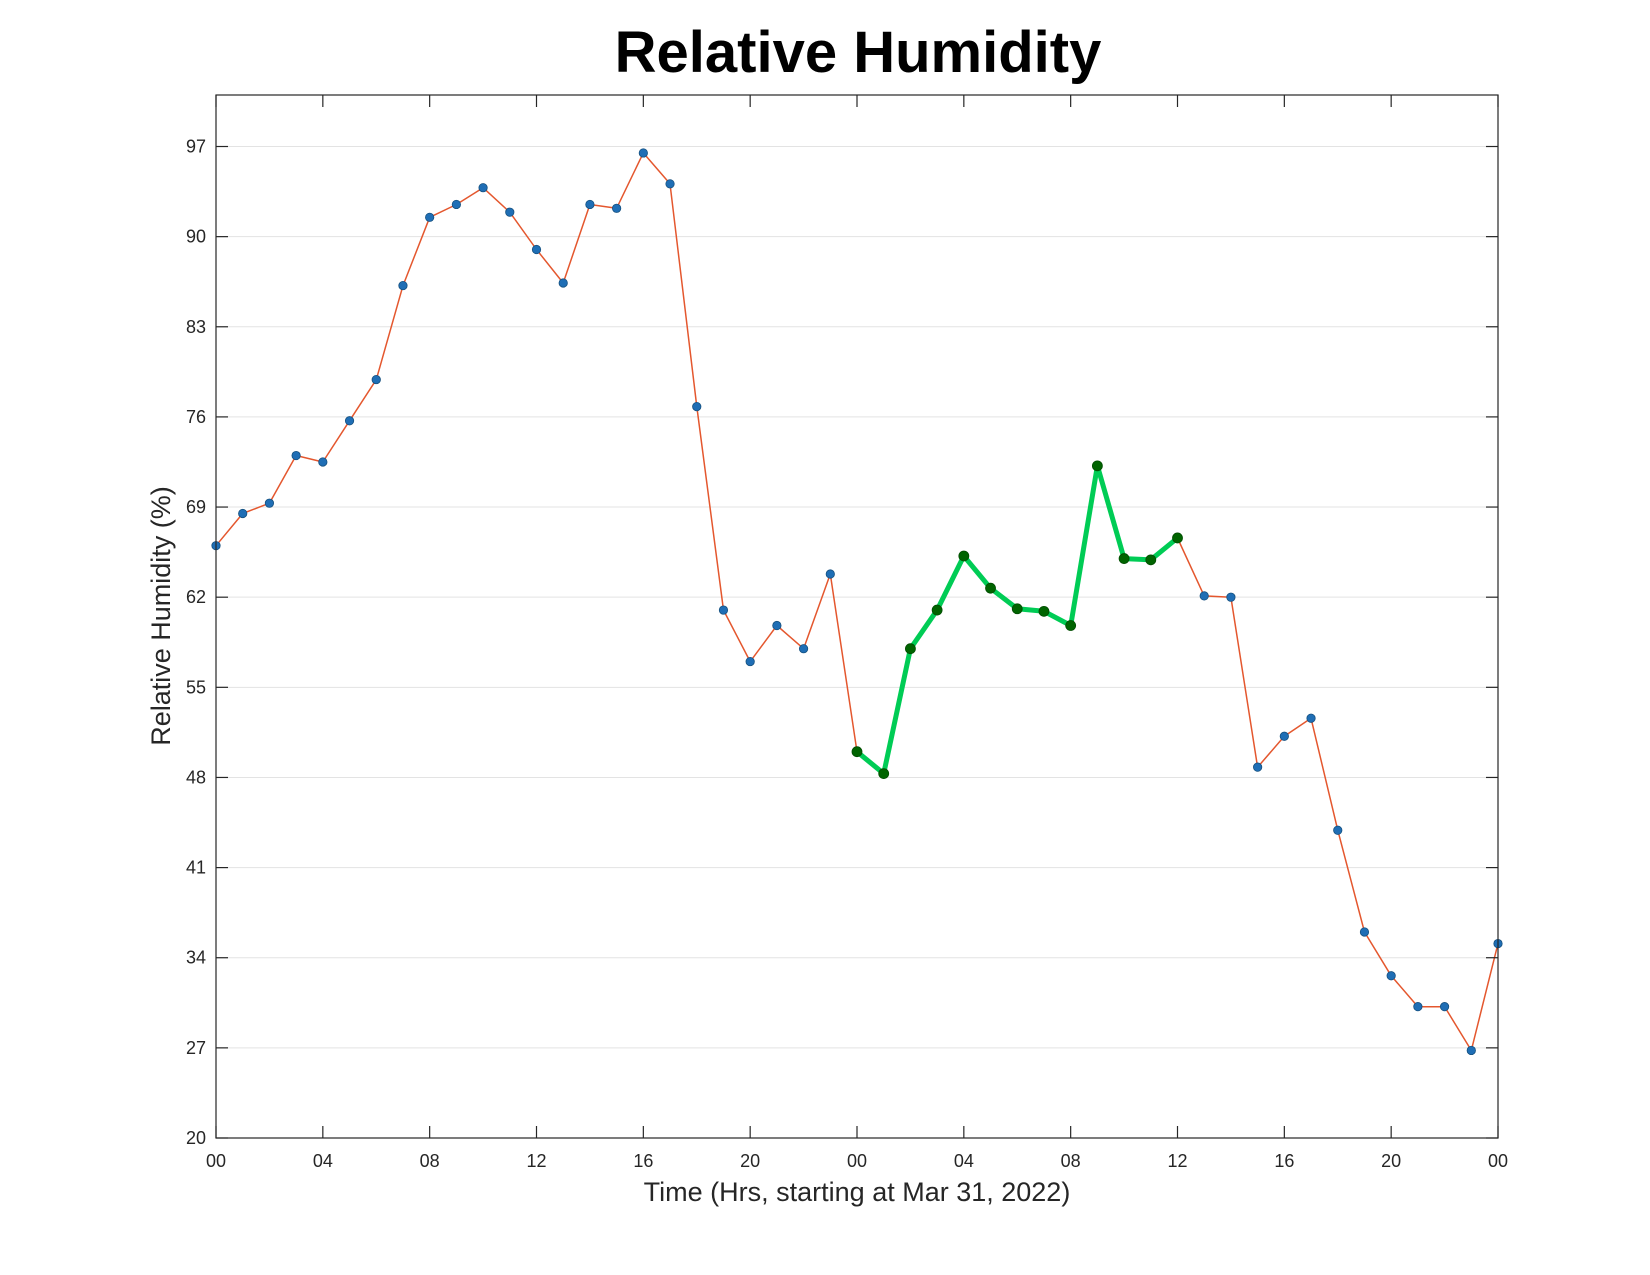 This screenshot has height=1275, width=1650. What do you see at coordinates (858, 52) in the screenshot?
I see `chart-title: Relative Humidity` at bounding box center [858, 52].